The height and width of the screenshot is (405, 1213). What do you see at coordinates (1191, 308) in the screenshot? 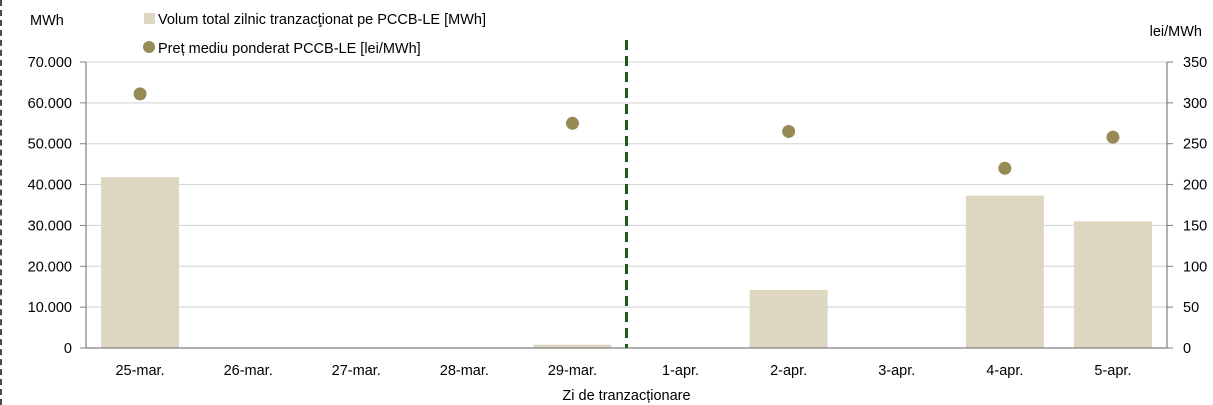
I see `right-tick-label: 50` at bounding box center [1191, 308].